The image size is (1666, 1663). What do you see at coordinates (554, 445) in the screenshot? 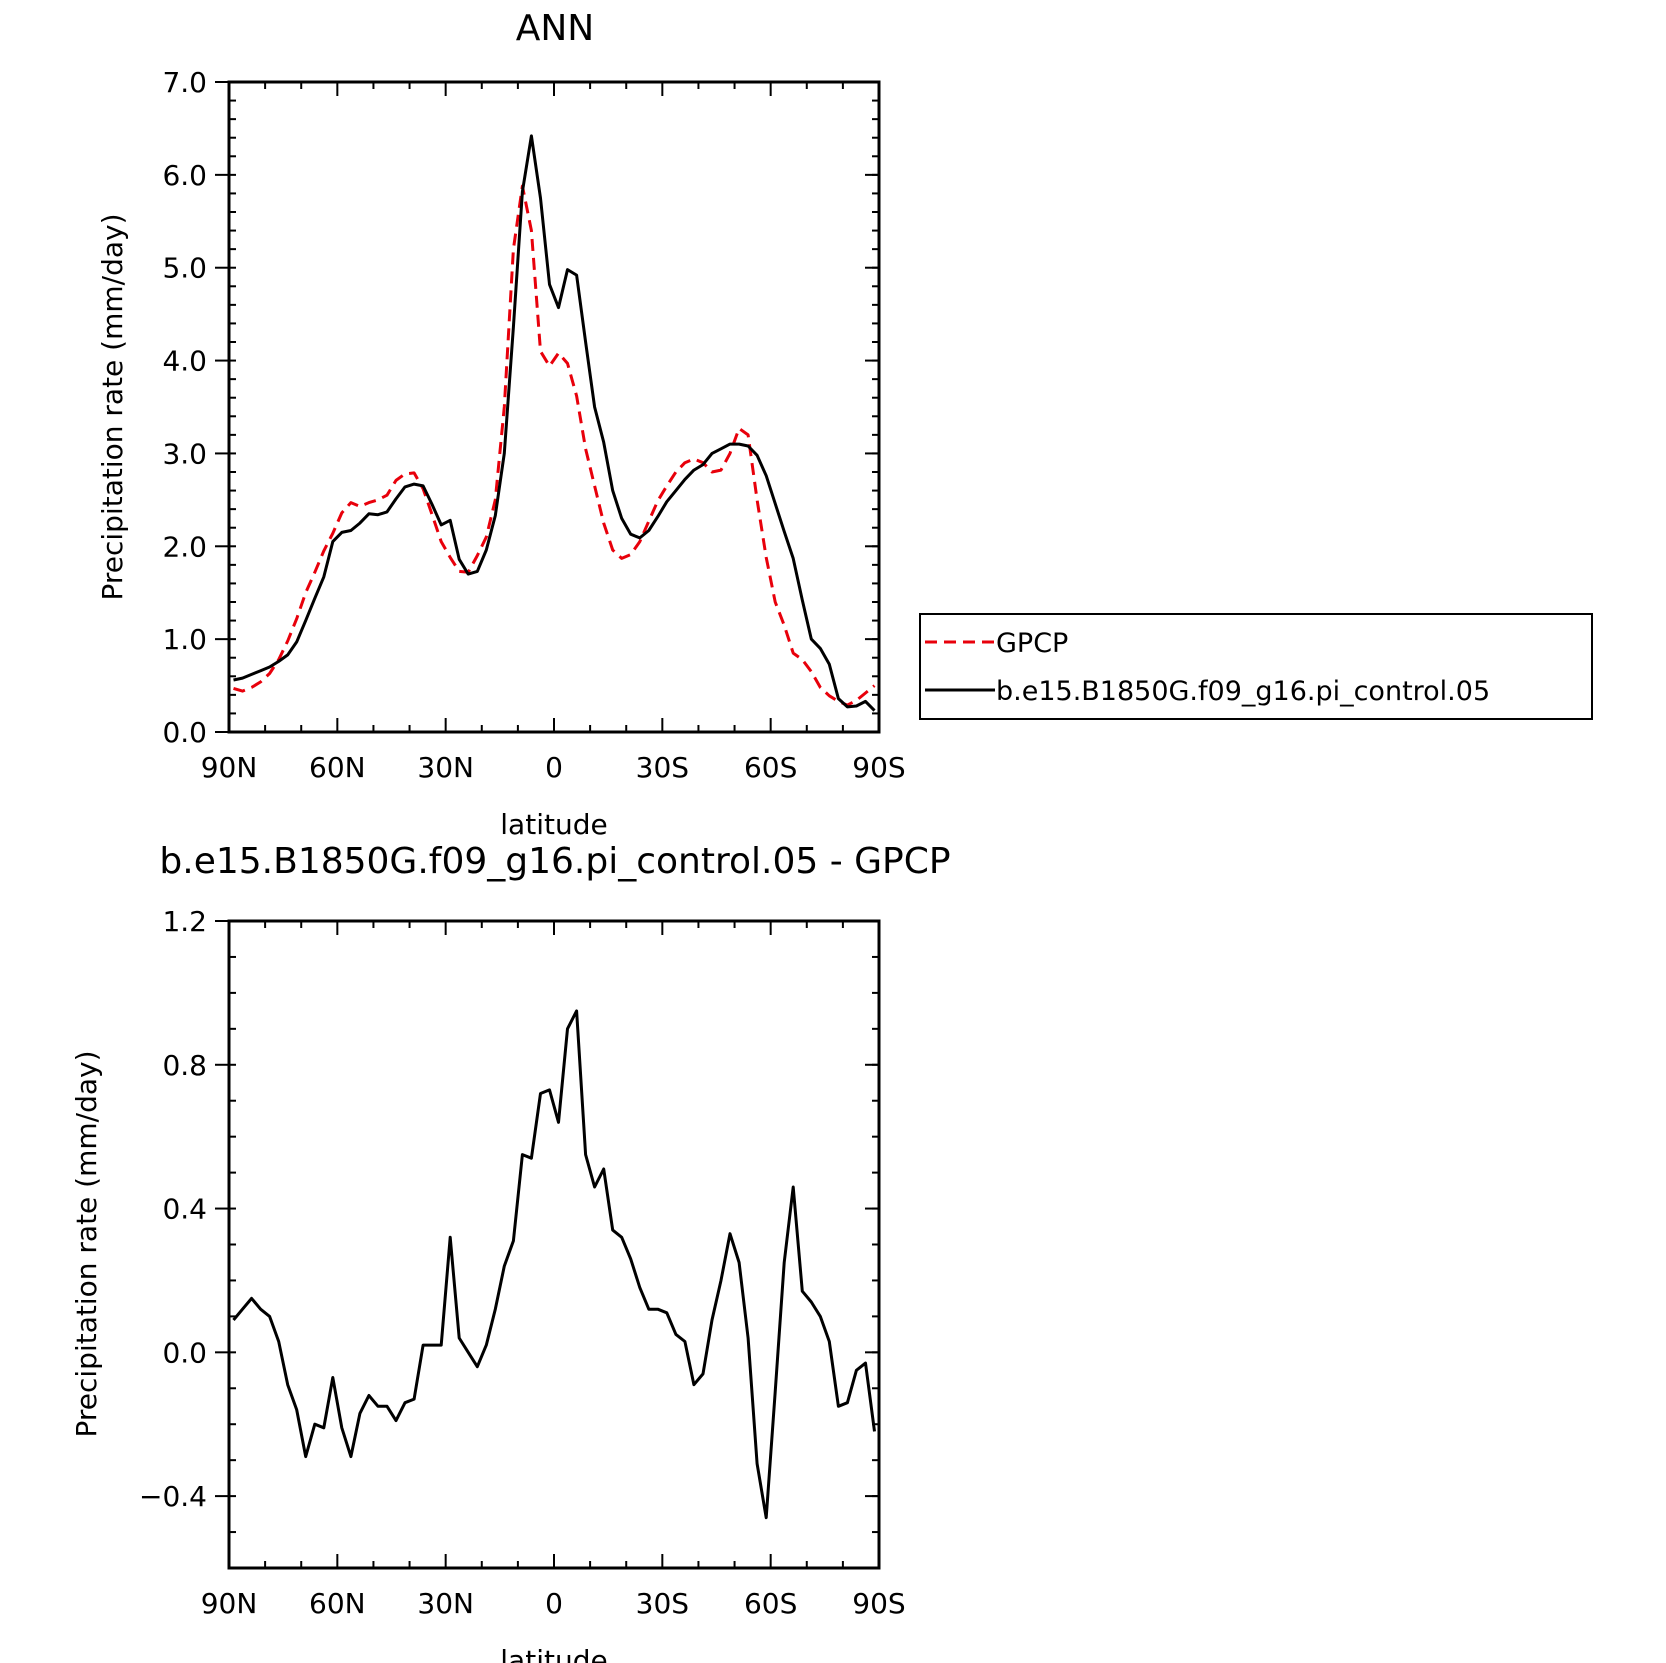
I see `series-line-gpcp` at bounding box center [554, 445].